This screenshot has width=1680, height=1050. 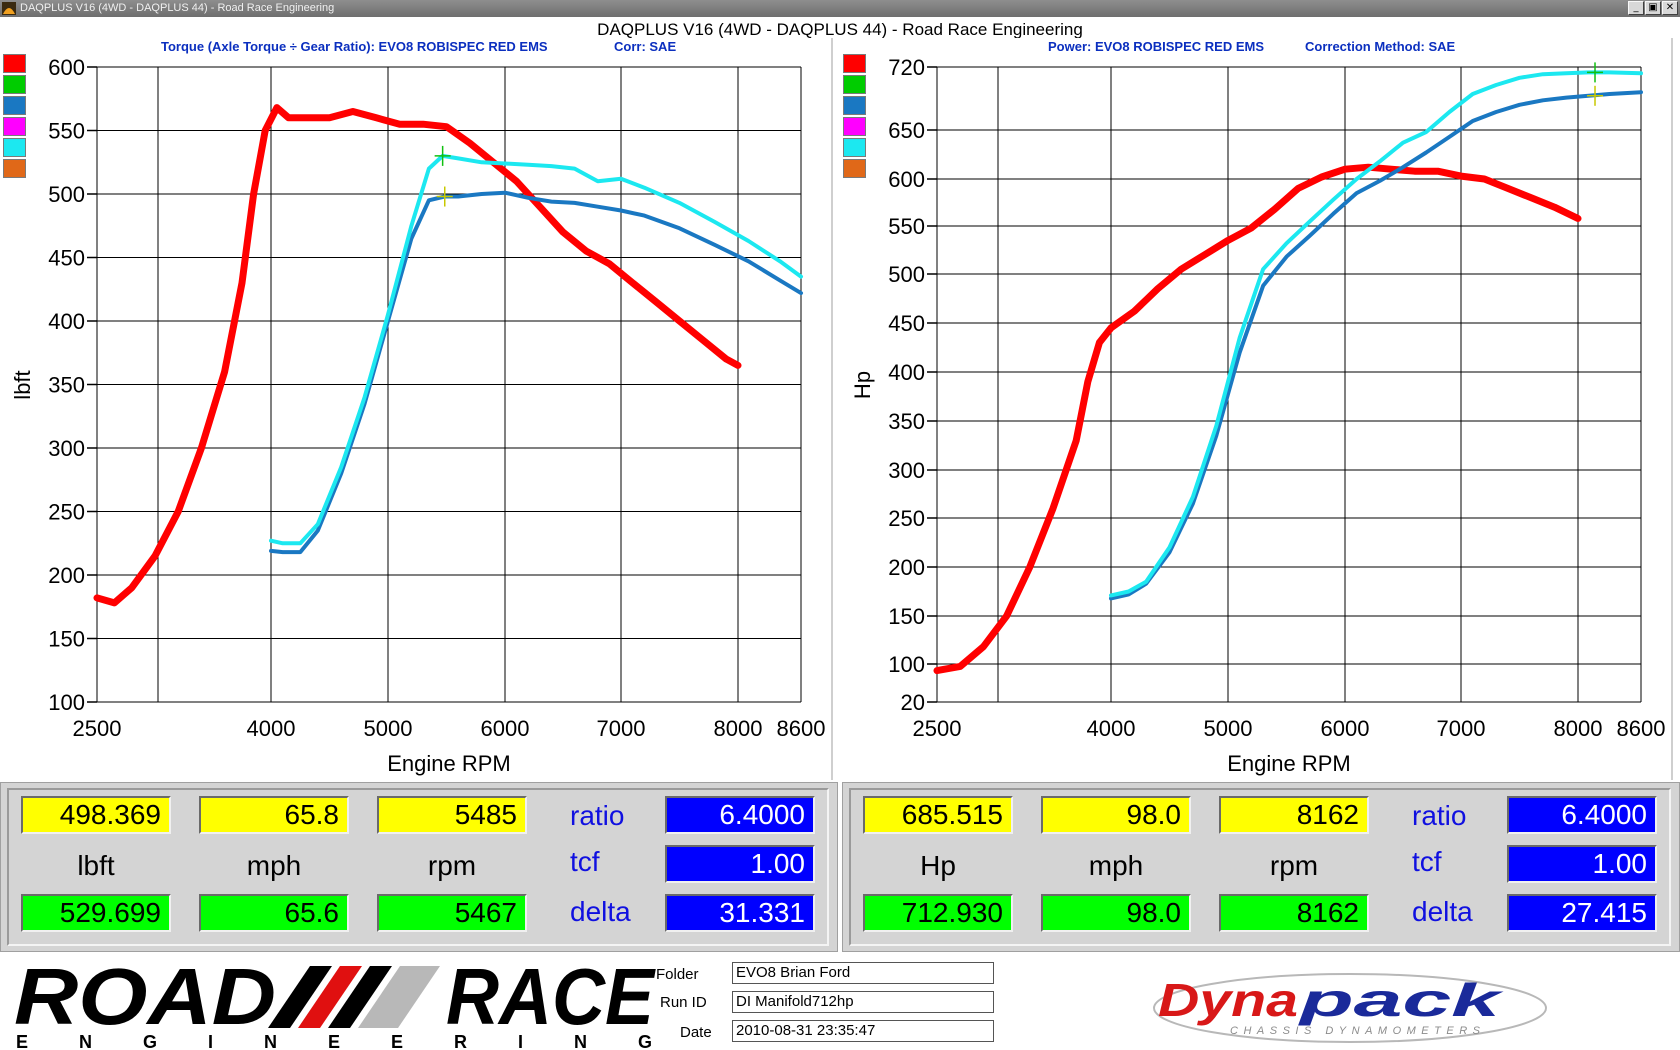 What do you see at coordinates (740, 815) in the screenshot?
I see `torque-ratio-value: 6.4000` at bounding box center [740, 815].